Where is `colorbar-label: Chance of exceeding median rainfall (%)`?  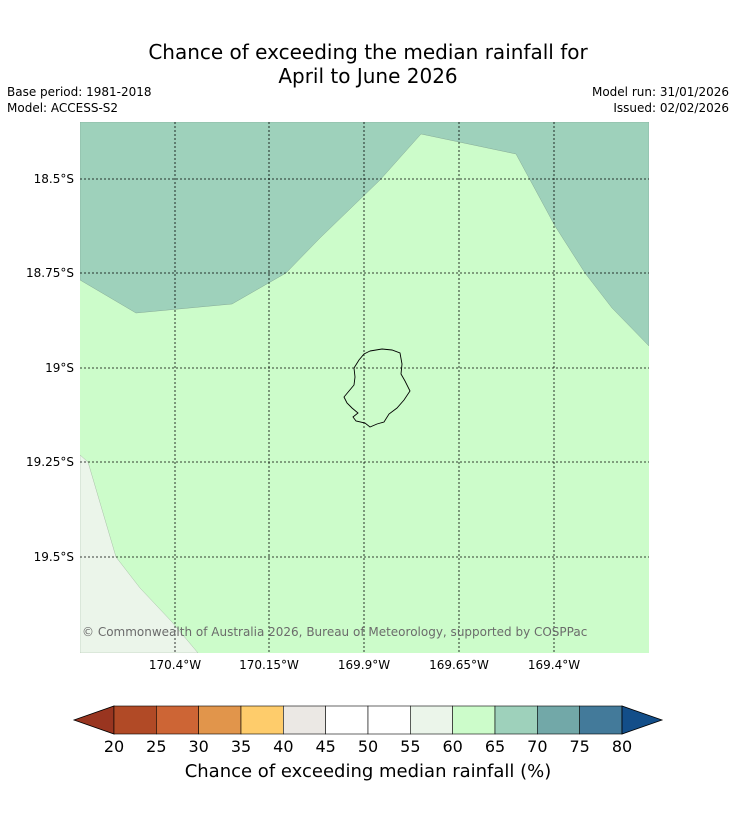 colorbar-label: Chance of exceeding median rainfall (%) is located at coordinates (368, 771).